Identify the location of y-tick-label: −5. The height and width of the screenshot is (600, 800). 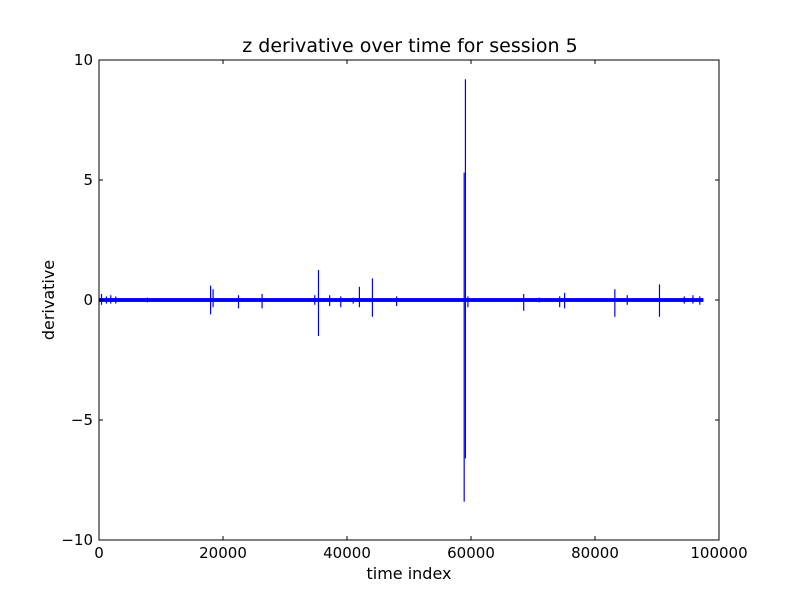
(82, 420).